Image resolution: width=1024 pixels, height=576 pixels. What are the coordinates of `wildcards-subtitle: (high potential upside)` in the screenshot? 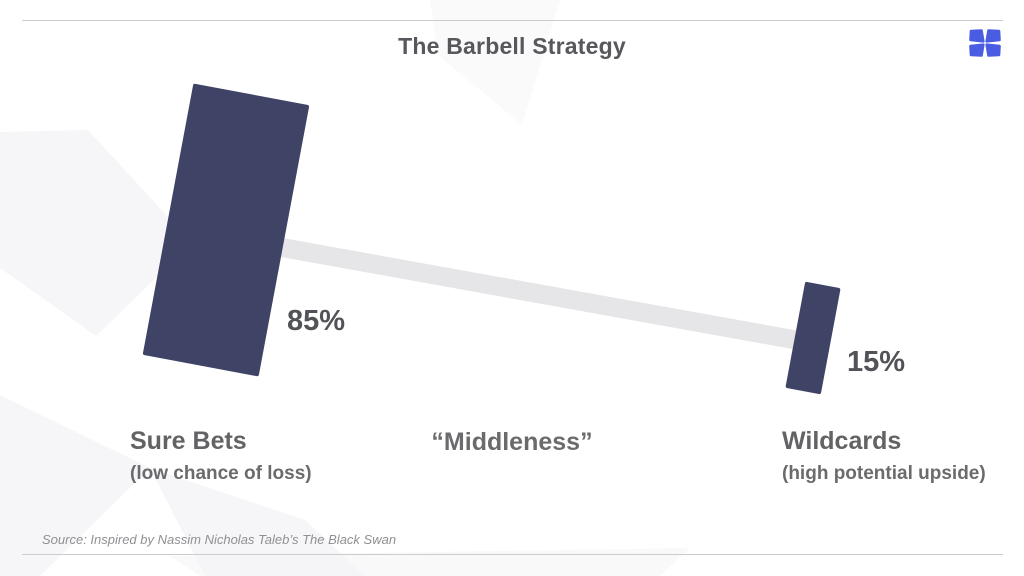 It's located at (884, 473).